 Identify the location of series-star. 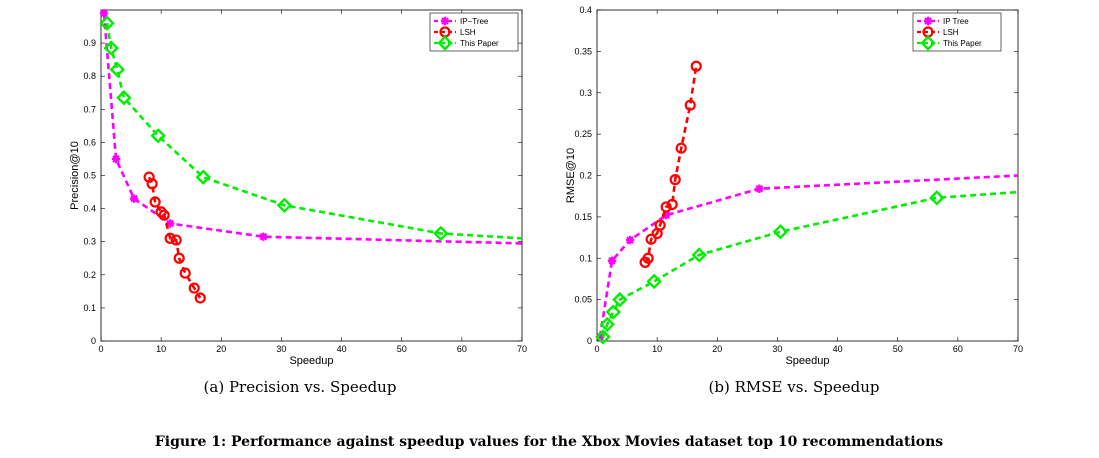
(806, 258).